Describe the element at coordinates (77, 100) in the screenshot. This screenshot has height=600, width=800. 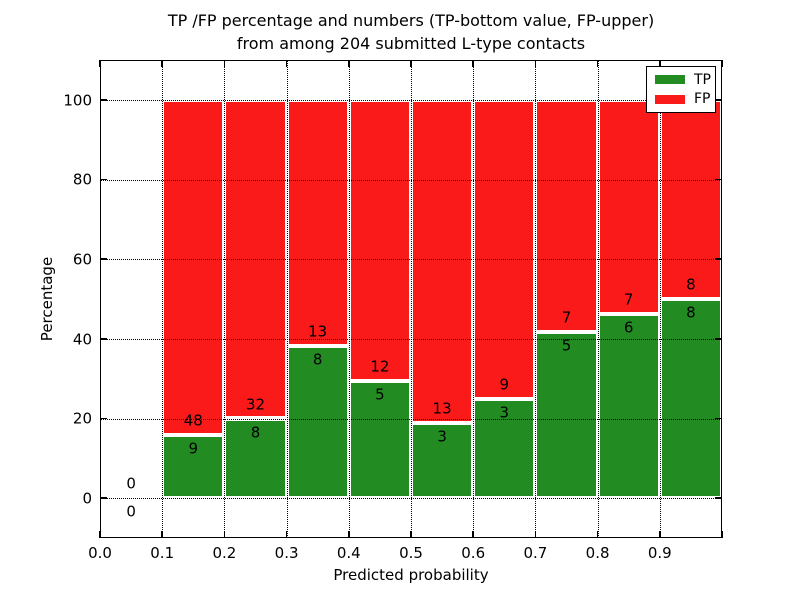
I see `y-tick-label: 100` at that location.